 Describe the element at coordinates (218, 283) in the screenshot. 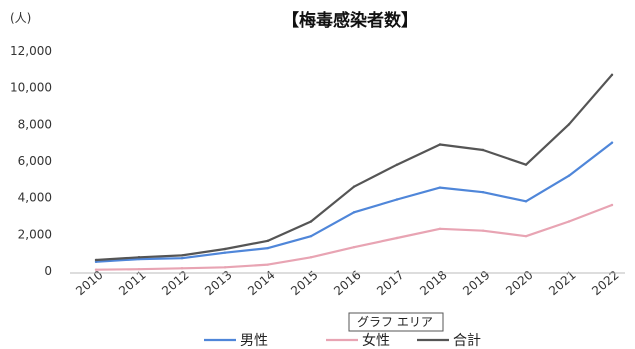

I see `x-tick-label: 2013` at that location.